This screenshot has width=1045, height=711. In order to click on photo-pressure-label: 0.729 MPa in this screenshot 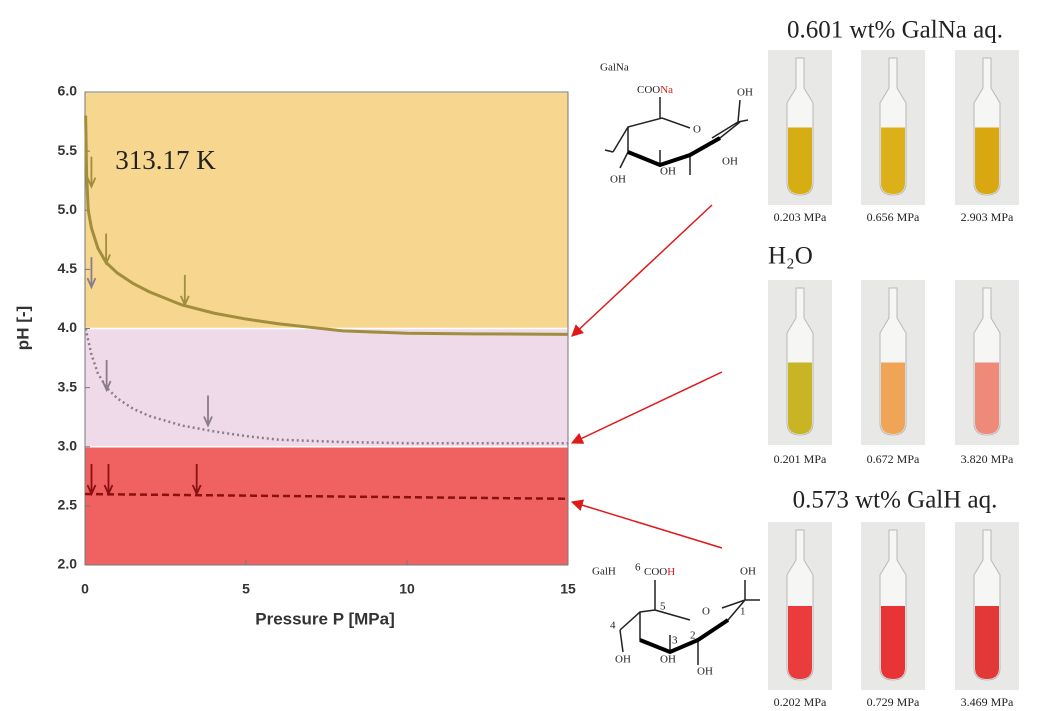, I will do `click(893, 702)`.